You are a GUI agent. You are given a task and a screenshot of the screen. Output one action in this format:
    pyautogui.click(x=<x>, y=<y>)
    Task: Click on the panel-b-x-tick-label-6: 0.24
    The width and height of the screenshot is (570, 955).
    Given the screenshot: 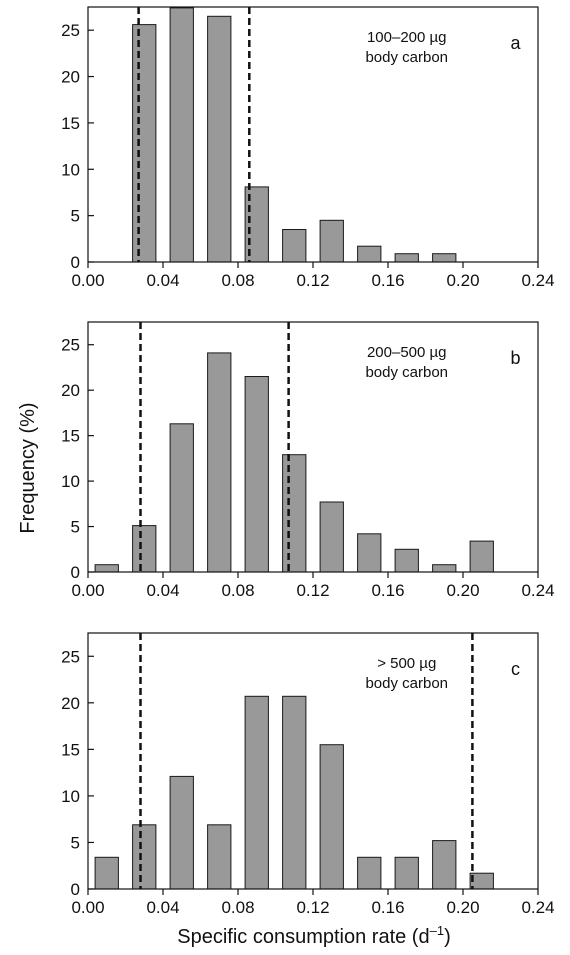 What is the action you would take?
    pyautogui.click(x=537, y=590)
    